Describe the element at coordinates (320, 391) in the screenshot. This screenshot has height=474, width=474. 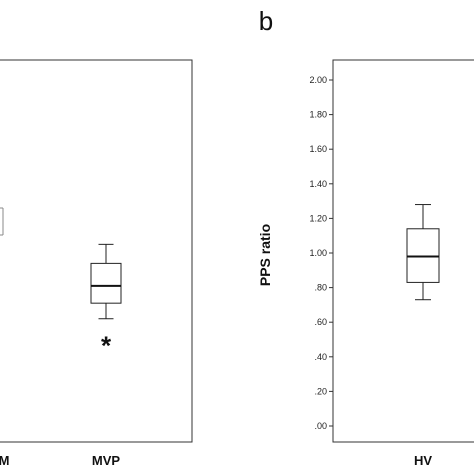
I see `y-tick-label: .20` at that location.